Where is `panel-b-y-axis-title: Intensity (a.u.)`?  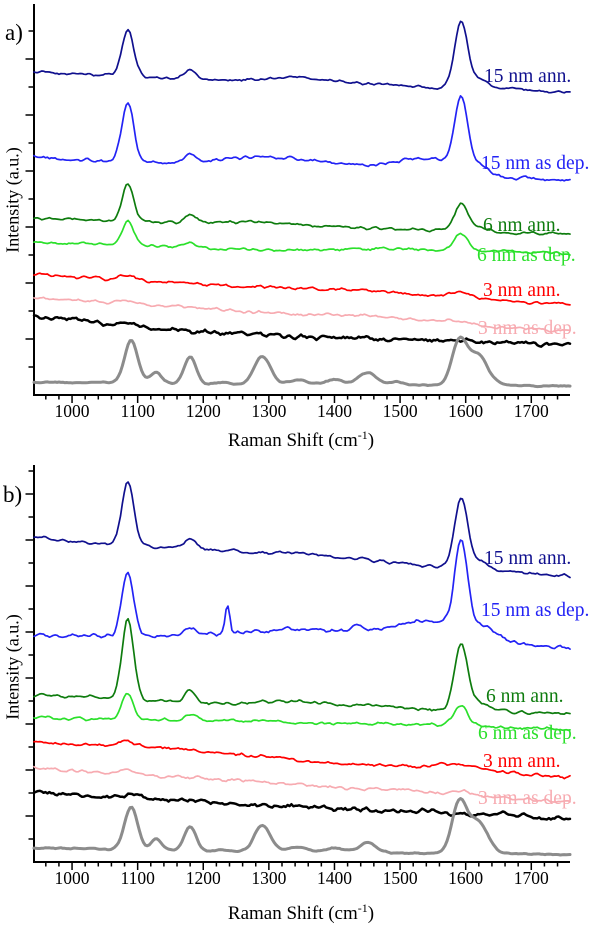
panel-b-y-axis-title: Intensity (a.u.) is located at coordinates (12, 667).